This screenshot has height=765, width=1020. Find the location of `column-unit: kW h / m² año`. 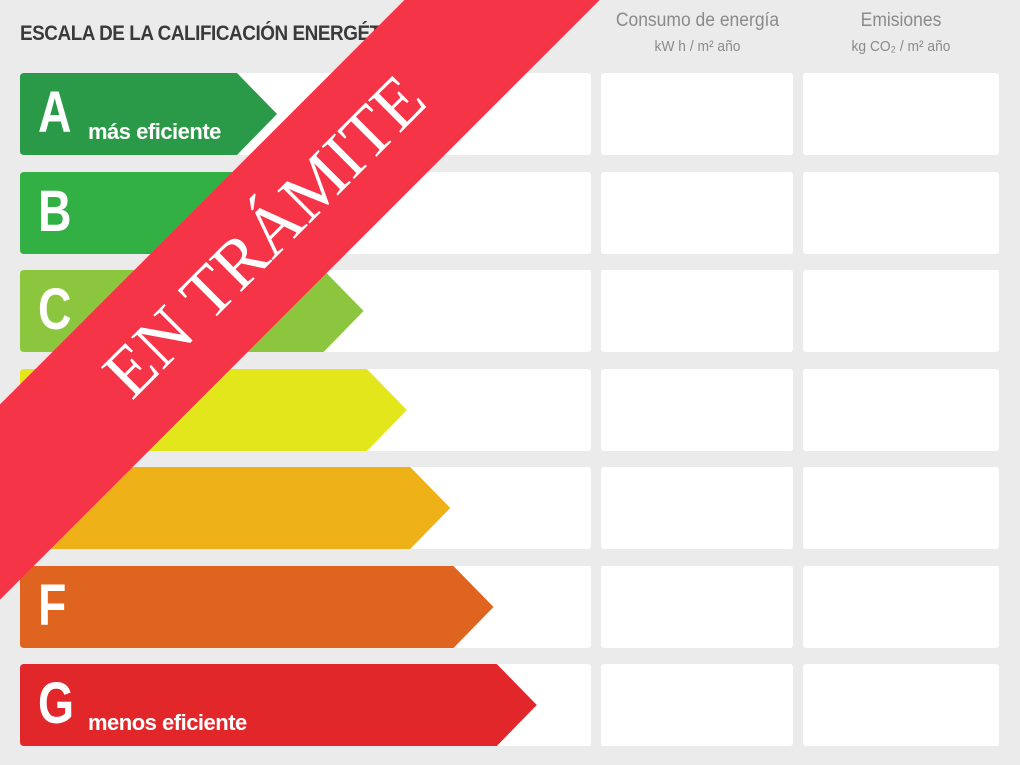

column-unit: kW h / m² año is located at coordinates (697, 46).